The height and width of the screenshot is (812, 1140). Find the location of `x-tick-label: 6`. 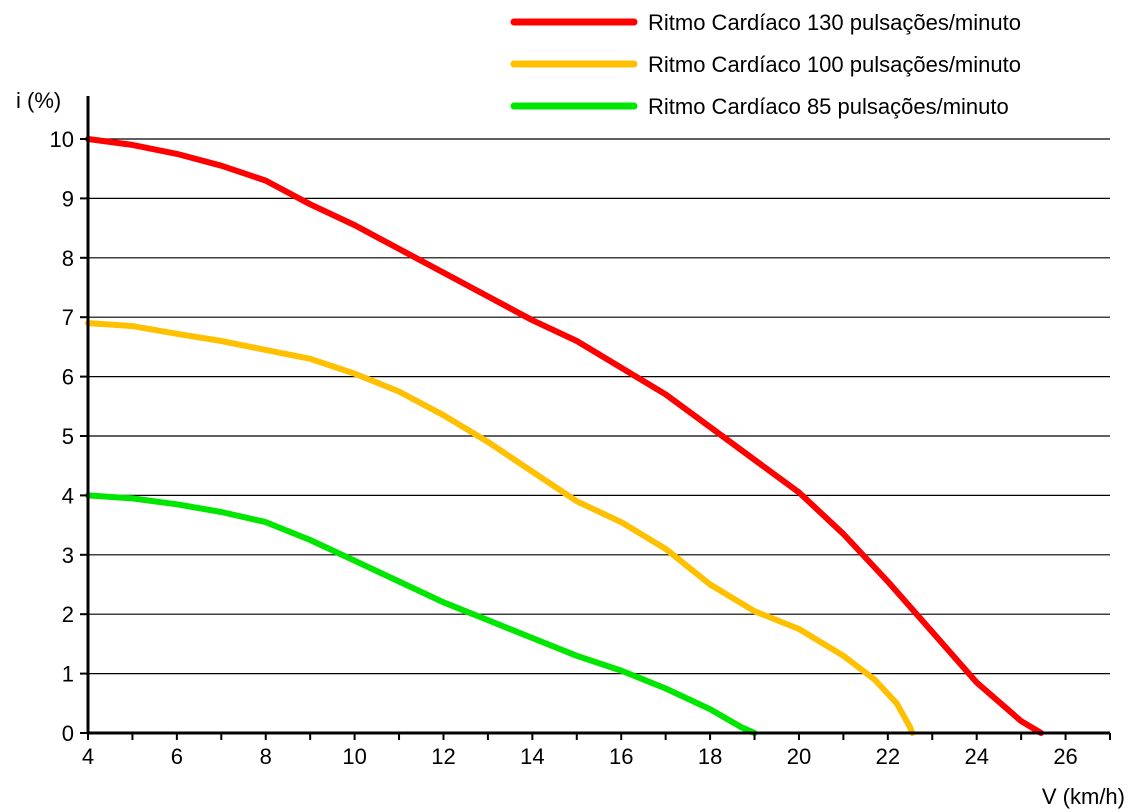

x-tick-label: 6 is located at coordinates (177, 756).